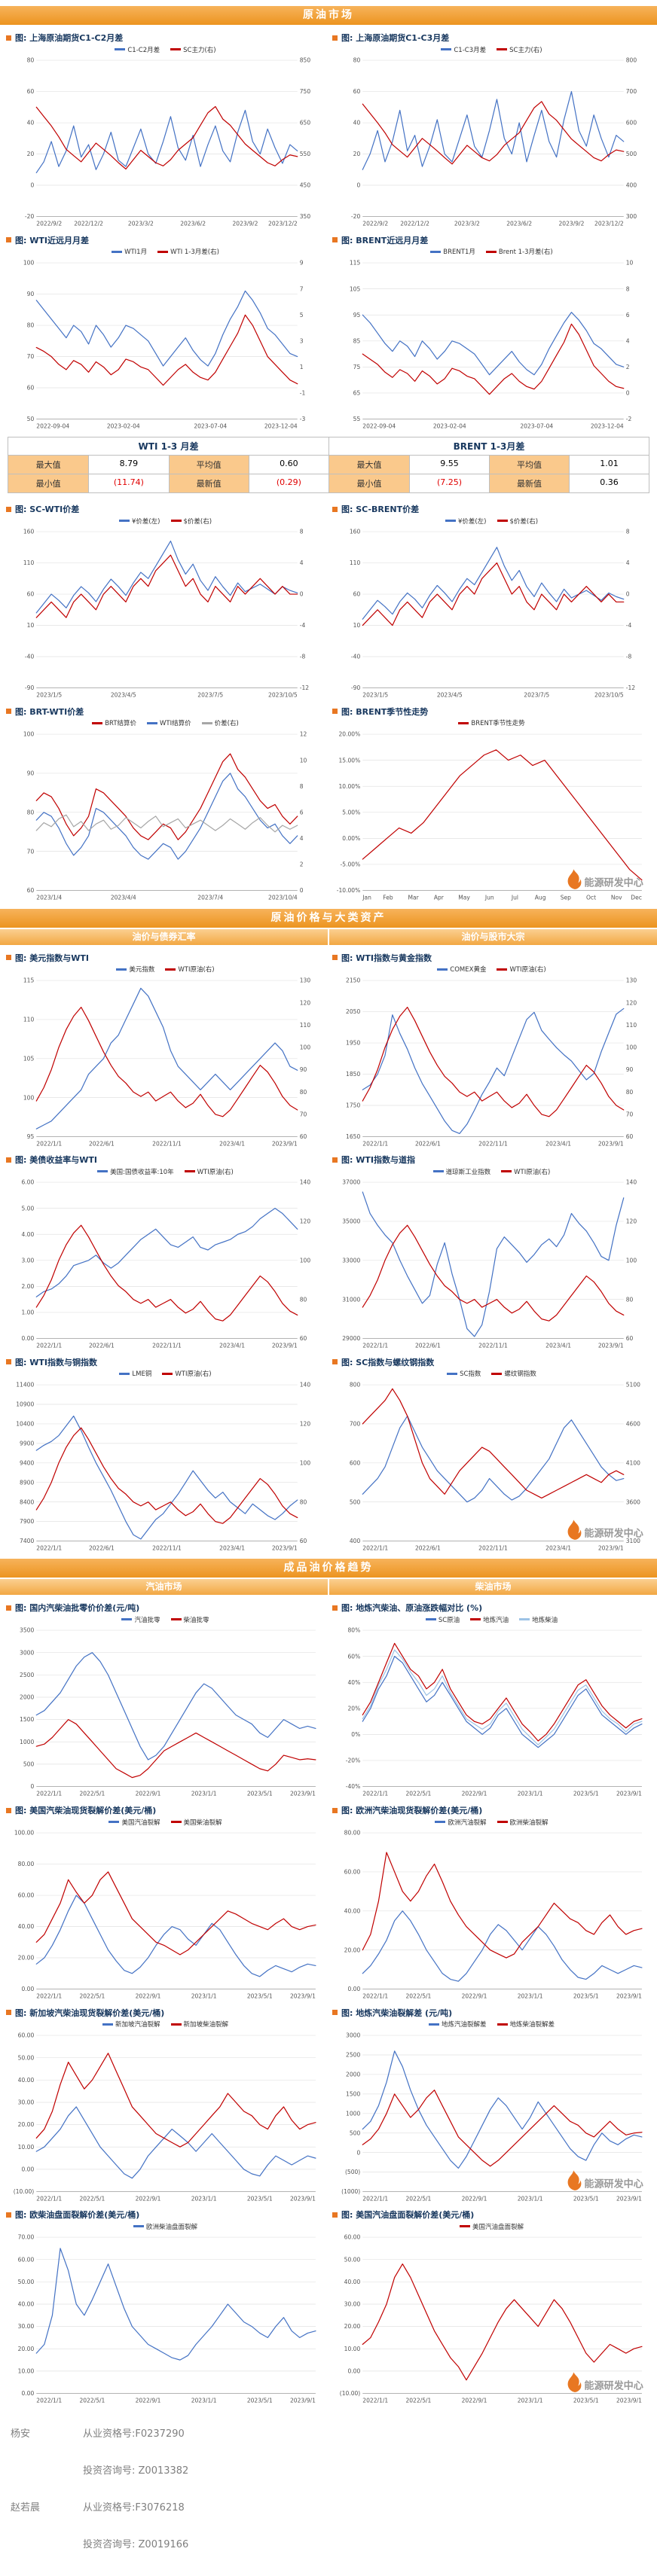 The width and height of the screenshot is (657, 2576). I want to click on subheader-bonds-fx: 油价与债券汇率, so click(164, 936).